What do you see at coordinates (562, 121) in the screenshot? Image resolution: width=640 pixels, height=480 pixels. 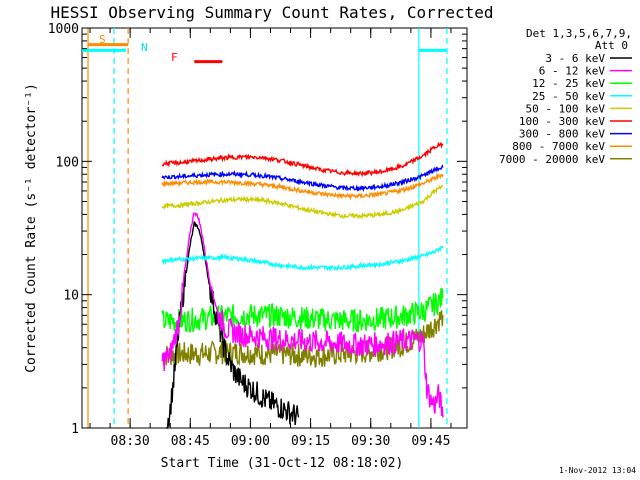 I see `legend-label: 100 - 300 keV` at bounding box center [562, 121].